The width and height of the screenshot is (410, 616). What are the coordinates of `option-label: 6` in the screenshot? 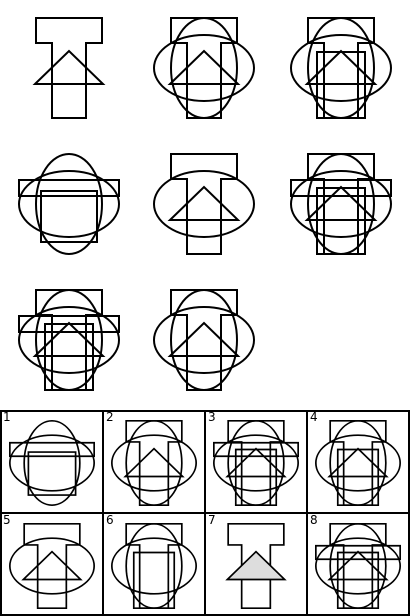 It's located at (110, 520).